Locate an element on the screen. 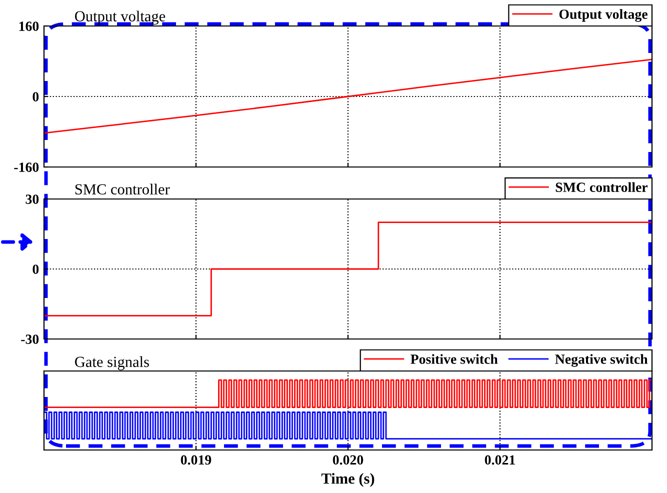 Image resolution: width=667 pixels, height=493 pixels. y-tick-label: 30 is located at coordinates (32, 199).